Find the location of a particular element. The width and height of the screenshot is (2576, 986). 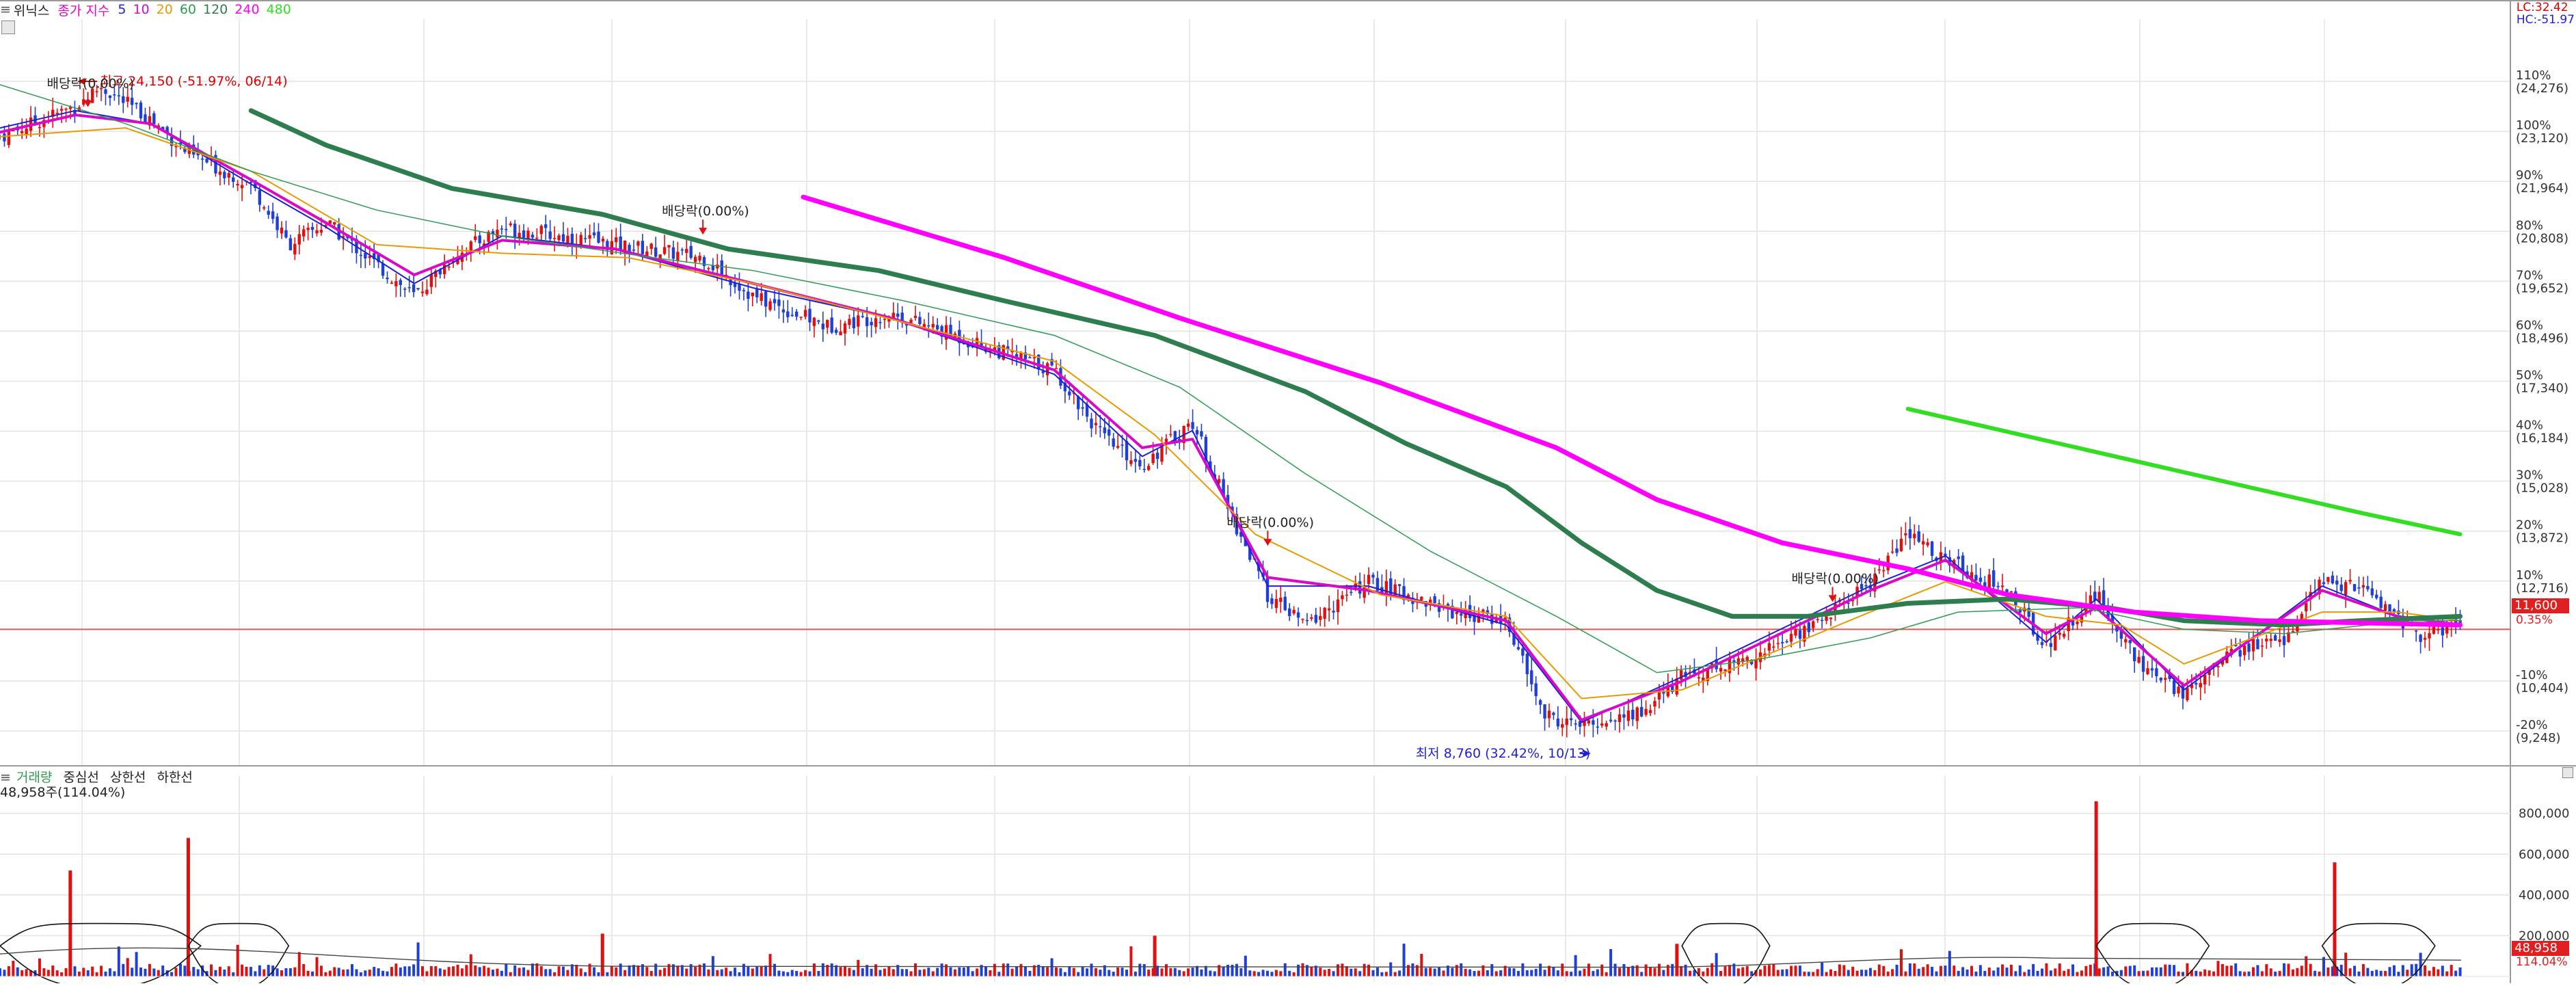

y-tick-pct: -10% is located at coordinates (2532, 675).